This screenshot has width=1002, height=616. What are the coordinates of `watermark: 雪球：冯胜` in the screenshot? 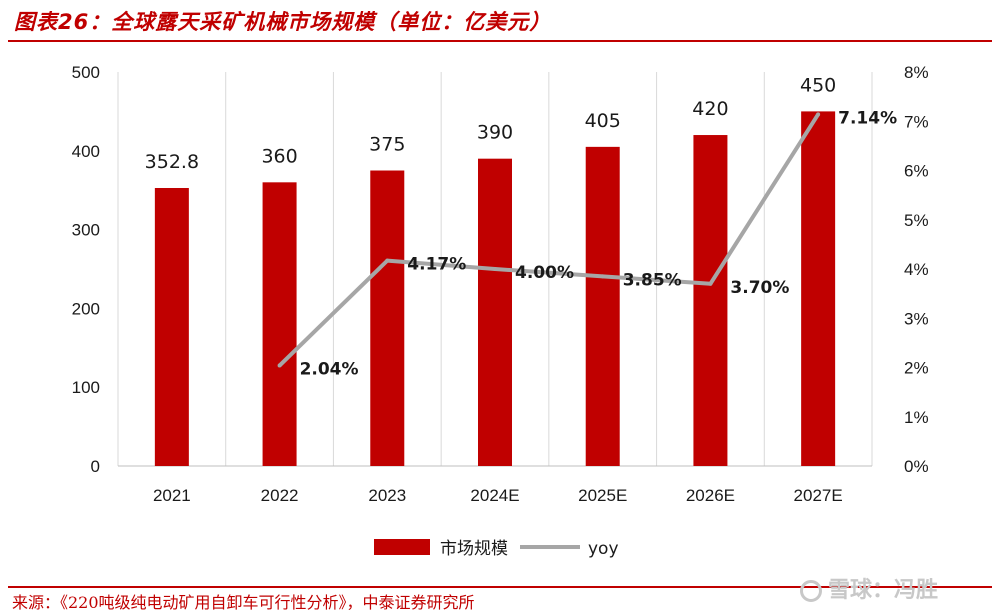 It's located at (869, 588).